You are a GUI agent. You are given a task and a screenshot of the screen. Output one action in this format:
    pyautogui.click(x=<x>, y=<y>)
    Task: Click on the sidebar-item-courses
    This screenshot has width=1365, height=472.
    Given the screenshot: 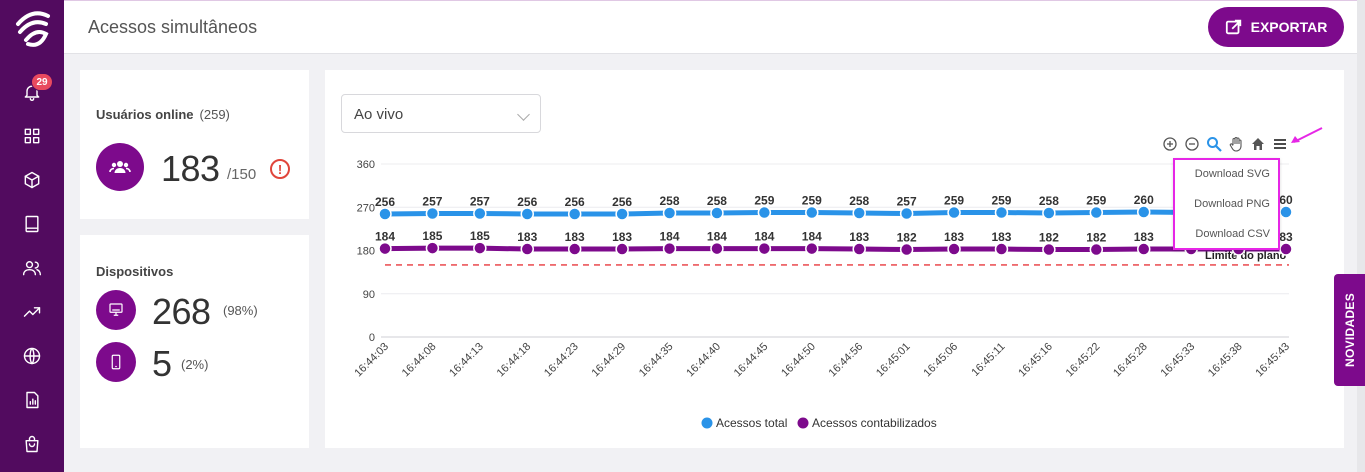 What is the action you would take?
    pyautogui.click(x=32, y=224)
    